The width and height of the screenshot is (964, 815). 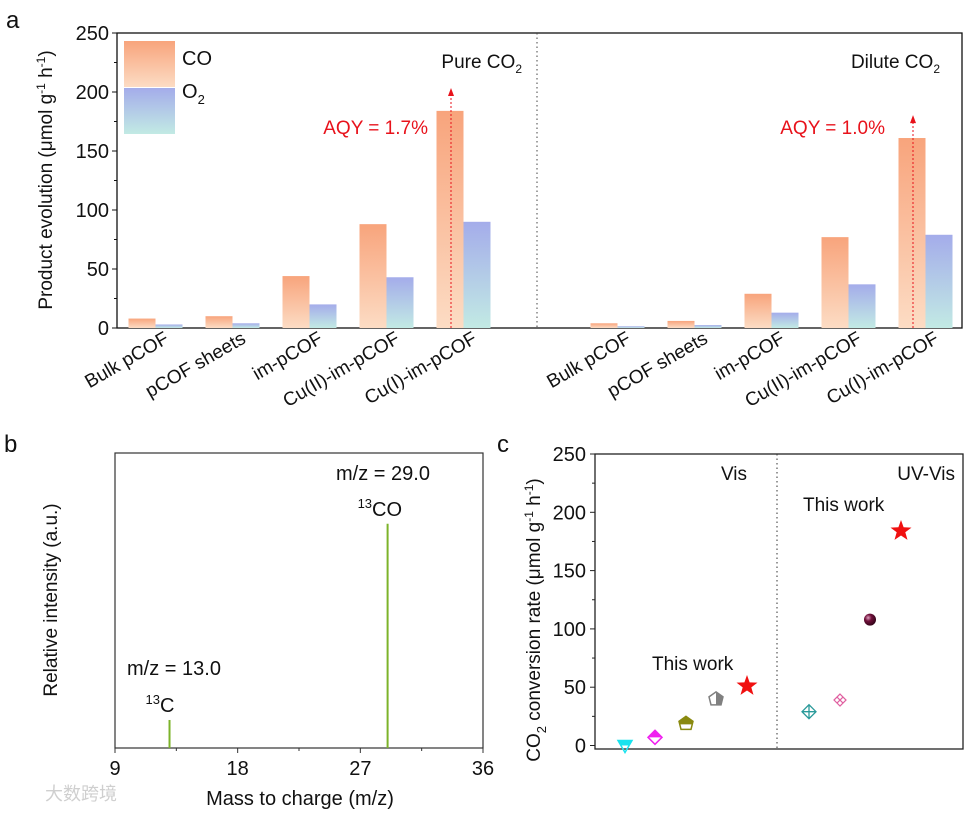 What do you see at coordinates (926, 474) in the screenshot?
I see `region-label-uv-vis: UV-Vis` at bounding box center [926, 474].